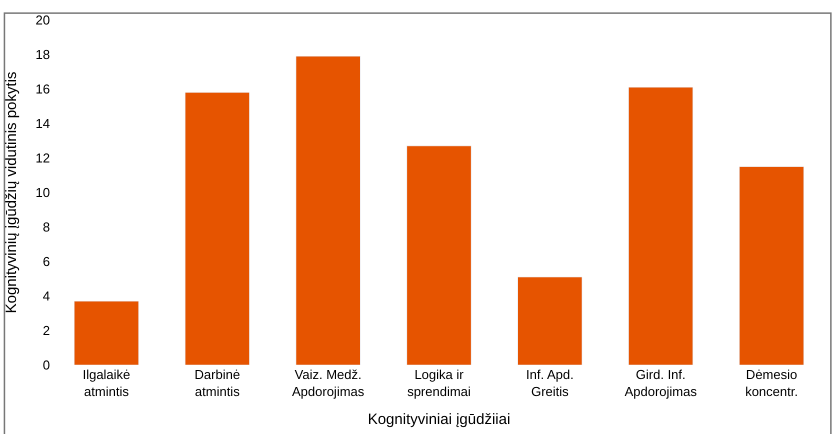 The width and height of the screenshot is (837, 434). What do you see at coordinates (43, 192) in the screenshot?
I see `y-tick-label: 10` at bounding box center [43, 192].